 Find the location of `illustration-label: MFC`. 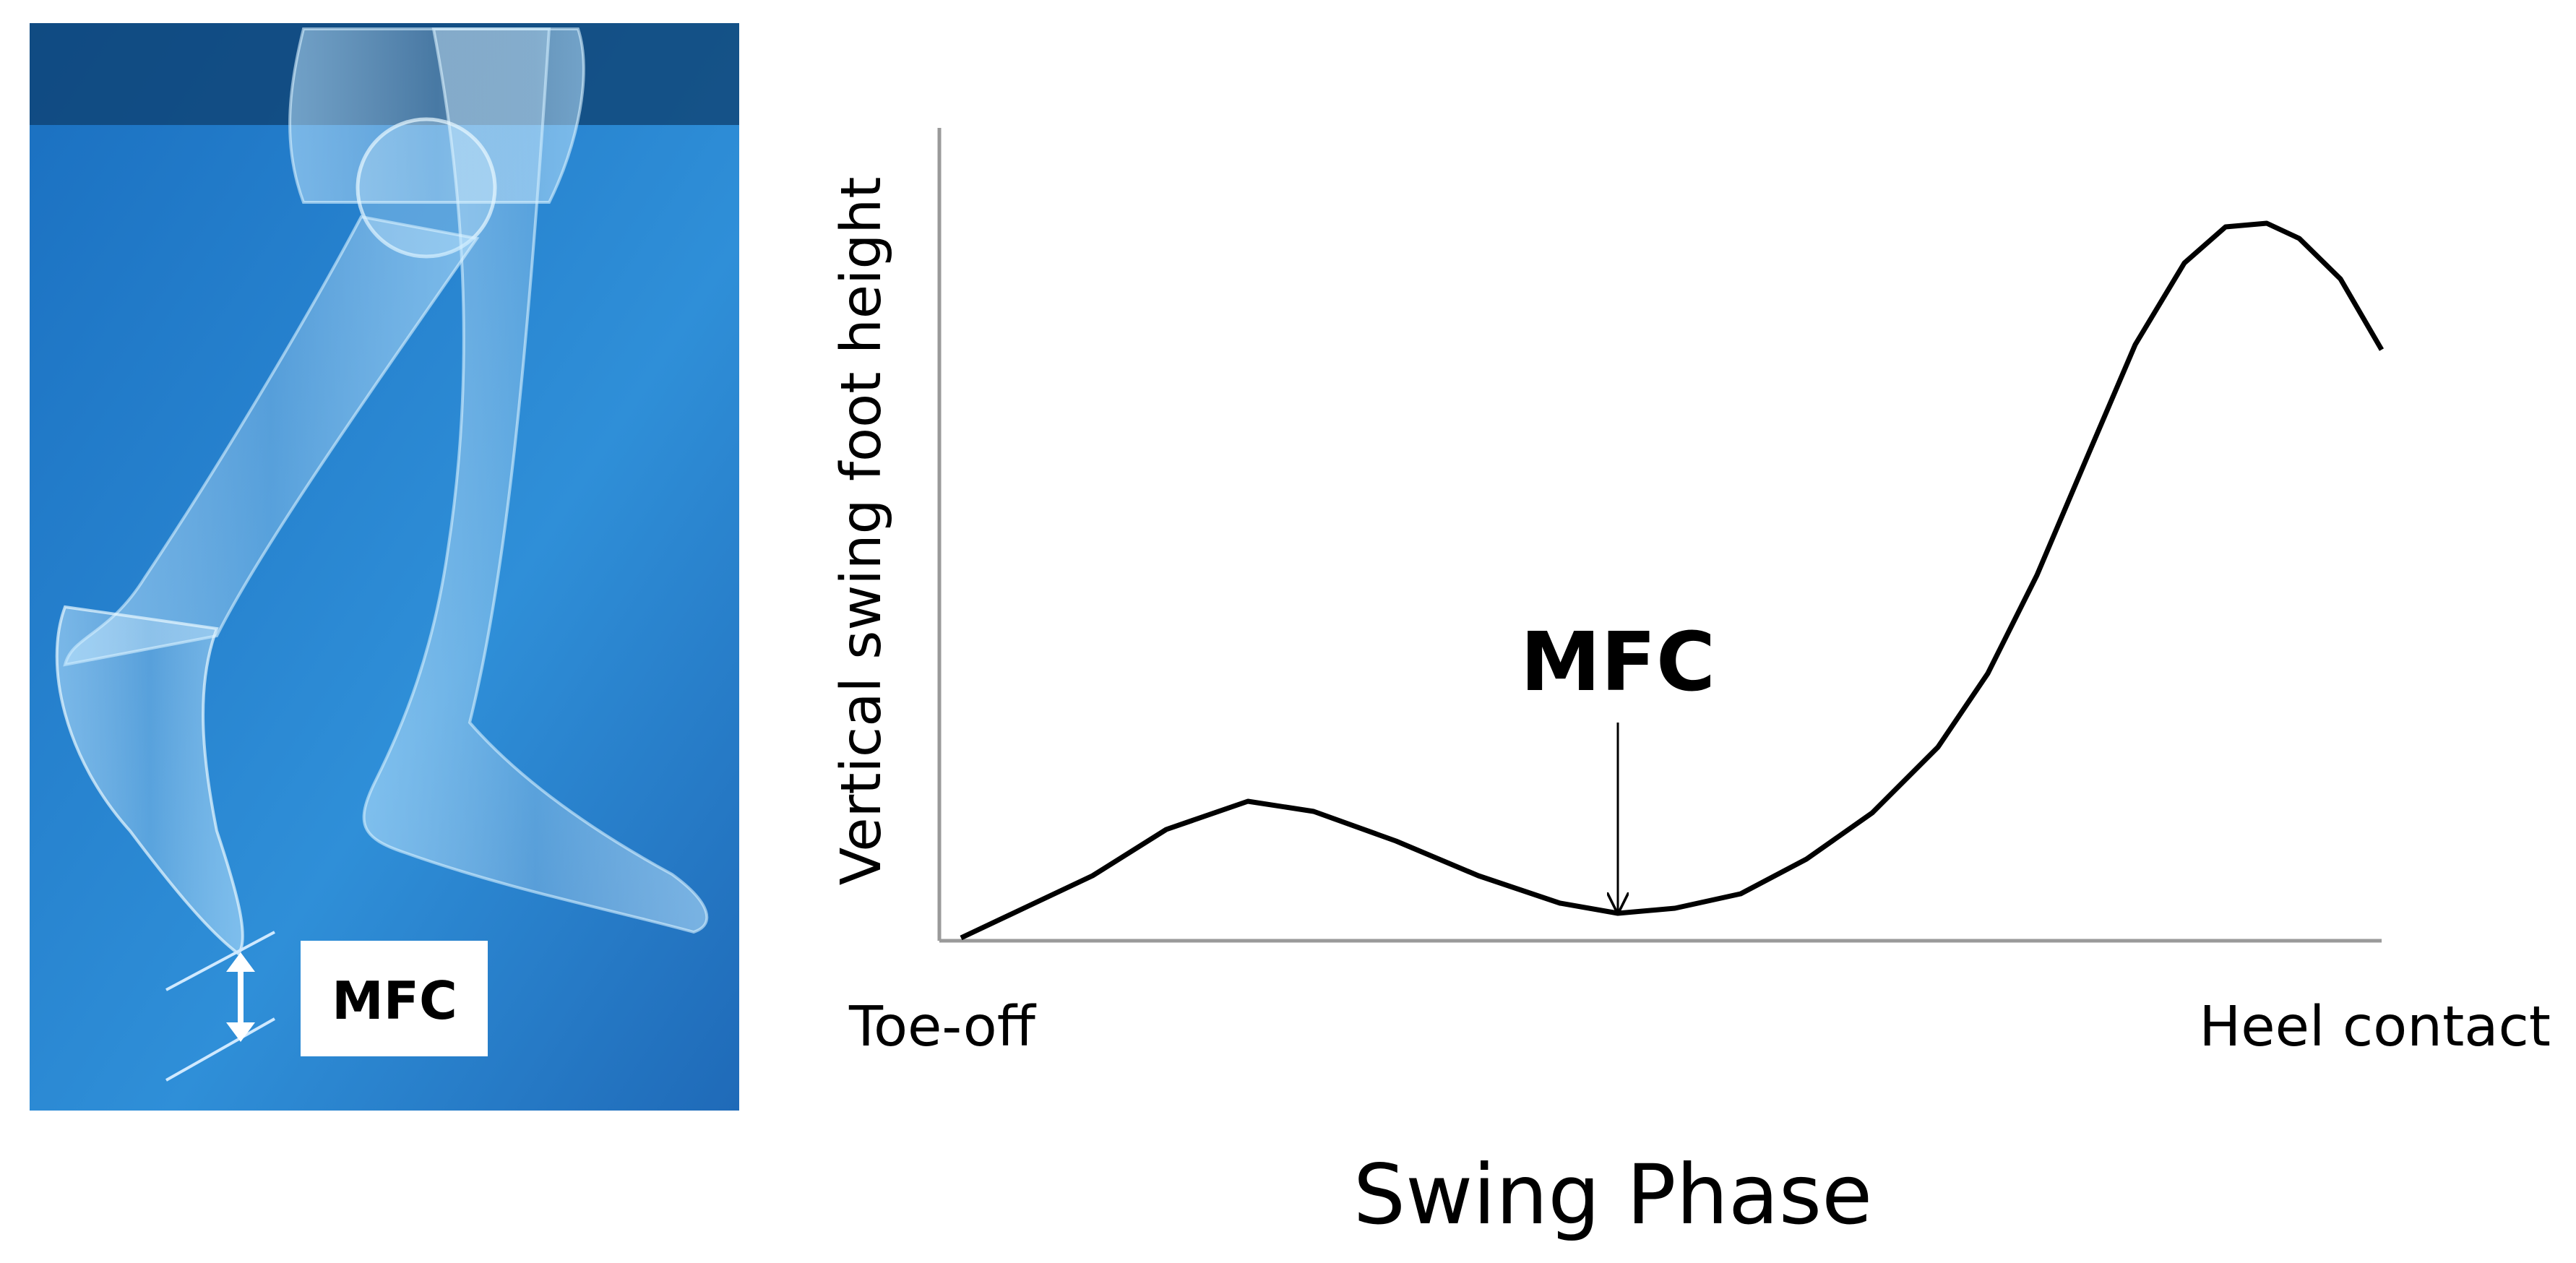

illustration-label: MFC is located at coordinates (394, 1000).